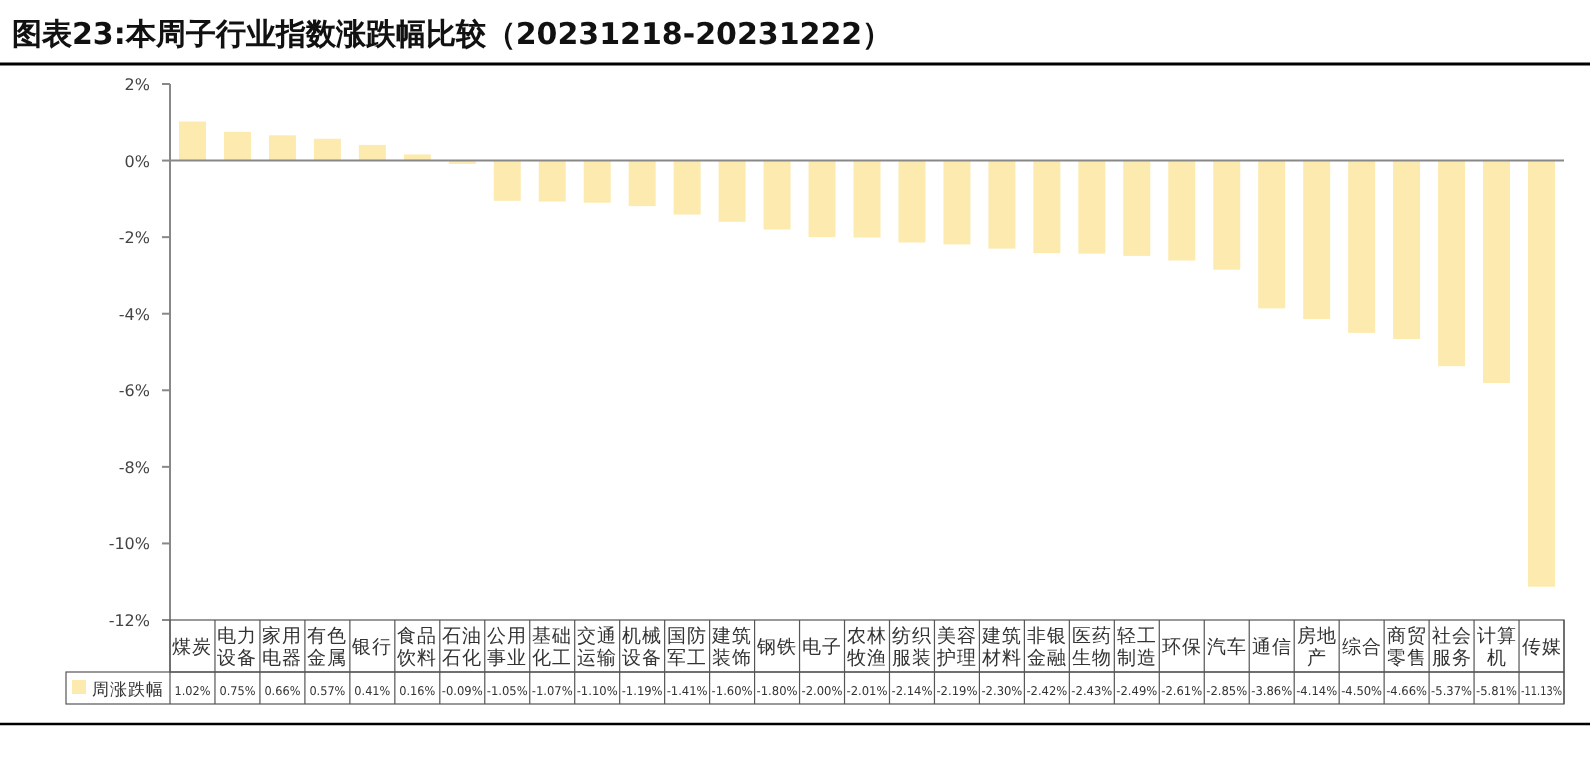 The image size is (1590, 774). Describe the element at coordinates (129, 544) in the screenshot. I see `y-tick-label: -10%` at that location.